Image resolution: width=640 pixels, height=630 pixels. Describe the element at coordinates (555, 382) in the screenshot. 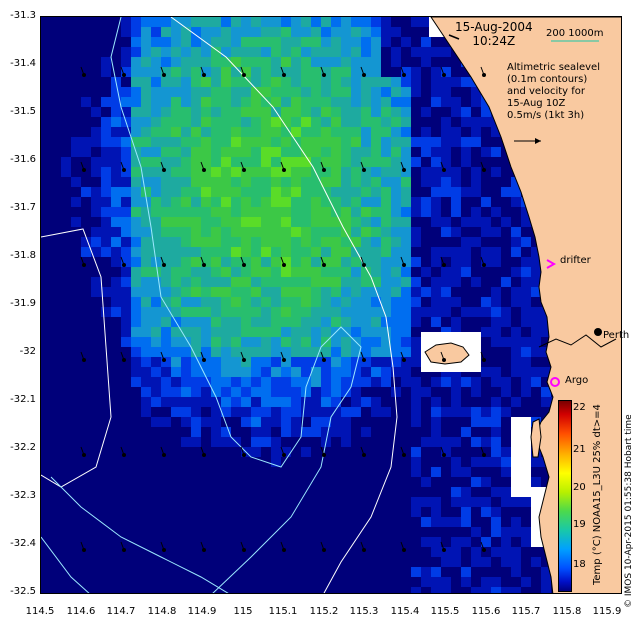

I see `argo-marker` at that location.